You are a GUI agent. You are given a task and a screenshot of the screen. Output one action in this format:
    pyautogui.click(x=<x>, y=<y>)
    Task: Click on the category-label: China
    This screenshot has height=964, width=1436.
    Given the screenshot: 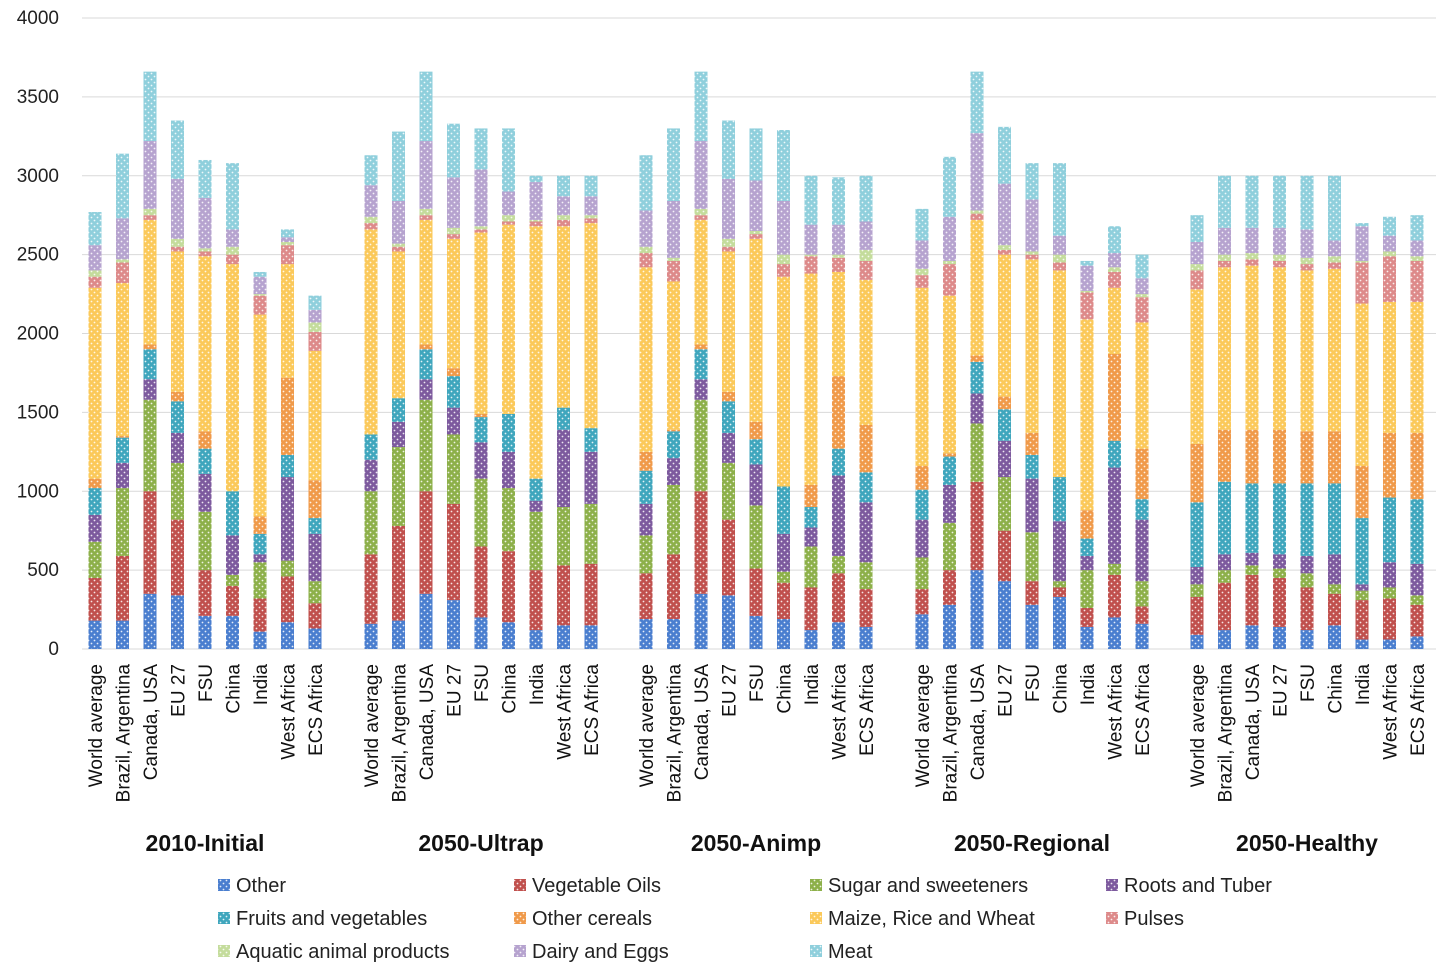 What is the action you would take?
    pyautogui.click(x=785, y=689)
    